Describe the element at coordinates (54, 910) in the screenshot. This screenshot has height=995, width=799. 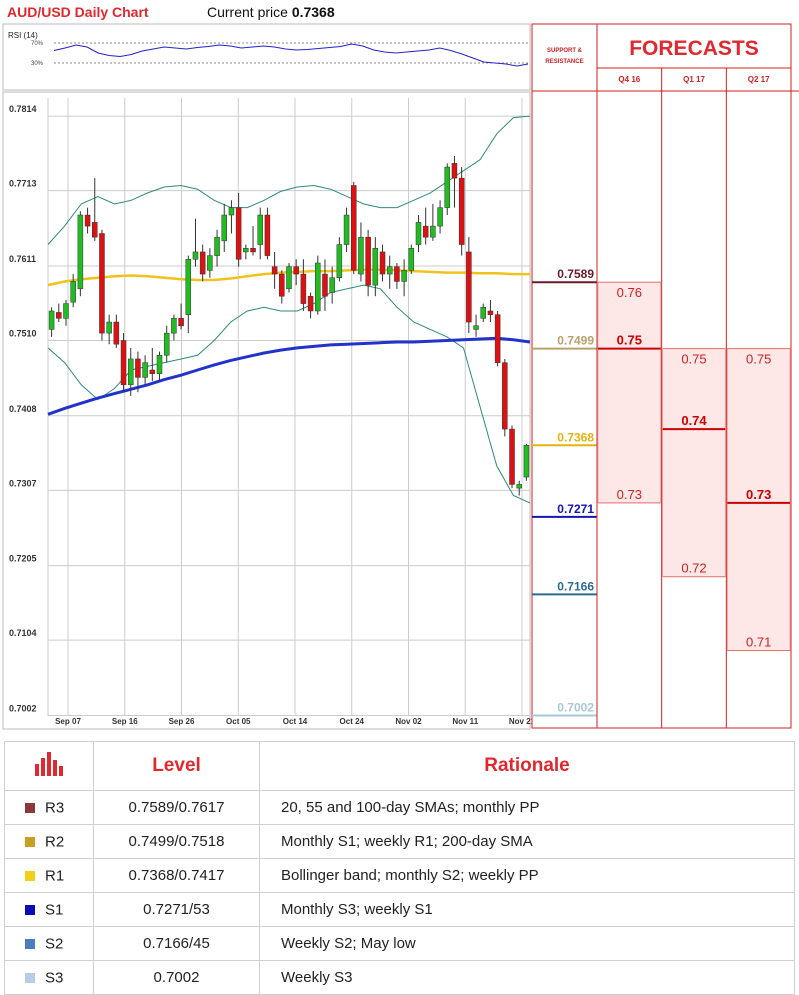
I see `level-name: S1` at that location.